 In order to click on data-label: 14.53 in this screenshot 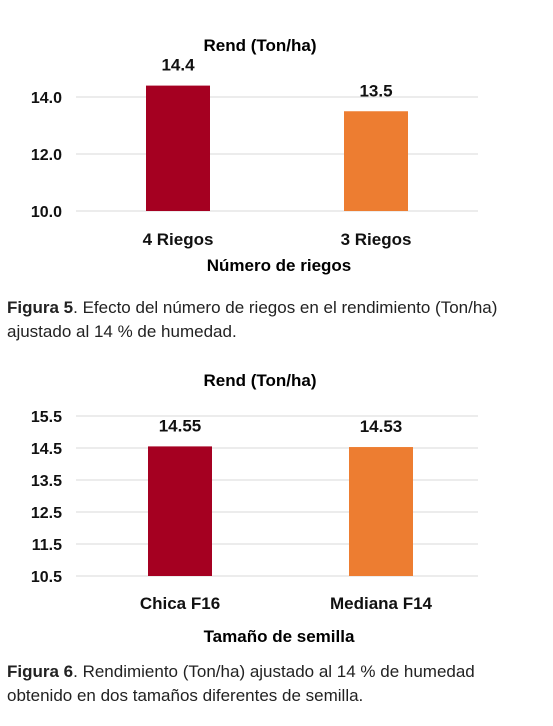, I will do `click(381, 426)`.